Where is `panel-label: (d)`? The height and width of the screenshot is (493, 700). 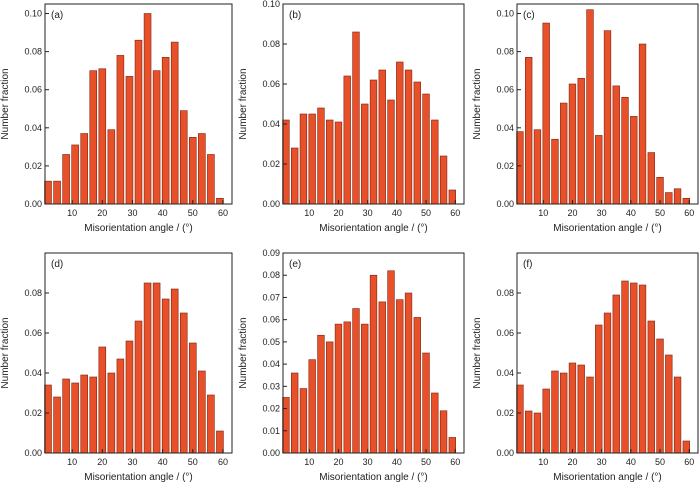 panel-label: (d) is located at coordinates (57, 264).